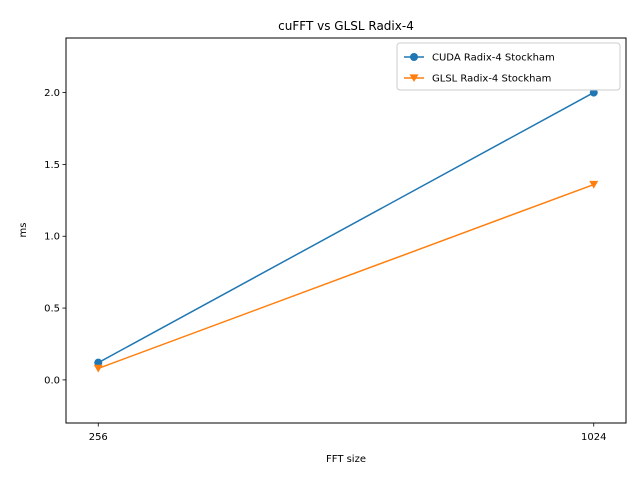 The width and height of the screenshot is (640, 480). What do you see at coordinates (52, 309) in the screenshot?
I see `y-tick-label: 0.5` at bounding box center [52, 309].